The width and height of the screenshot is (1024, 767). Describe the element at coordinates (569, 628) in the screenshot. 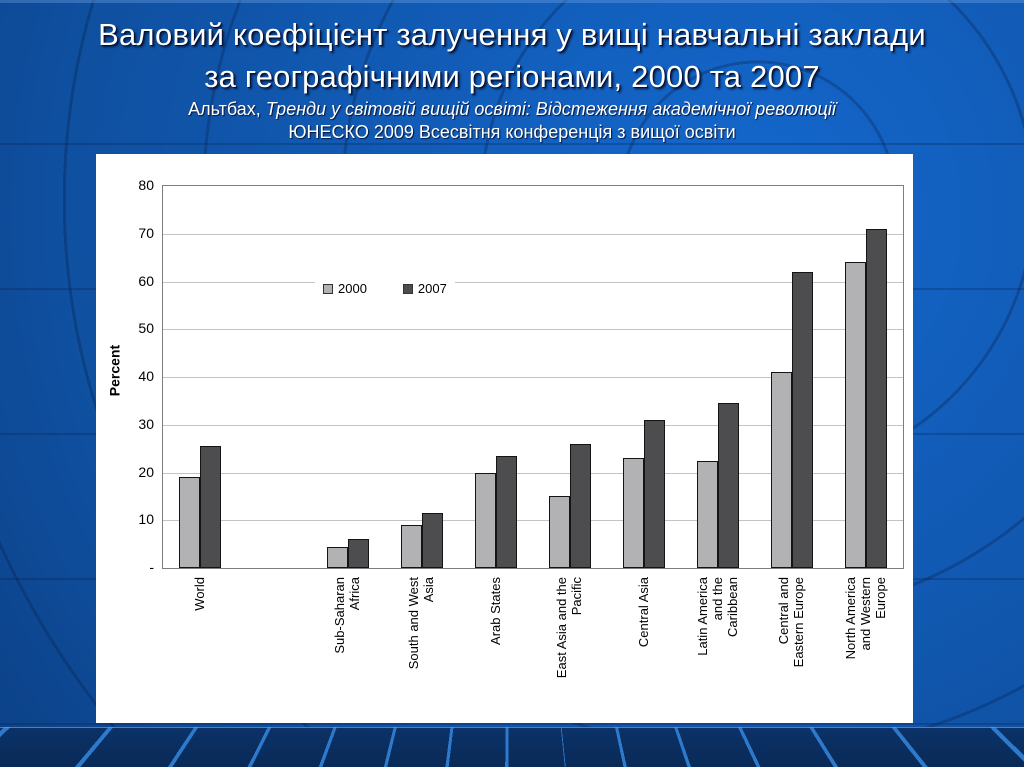

I see `x-axis-label: East Asia and the Pacific` at that location.